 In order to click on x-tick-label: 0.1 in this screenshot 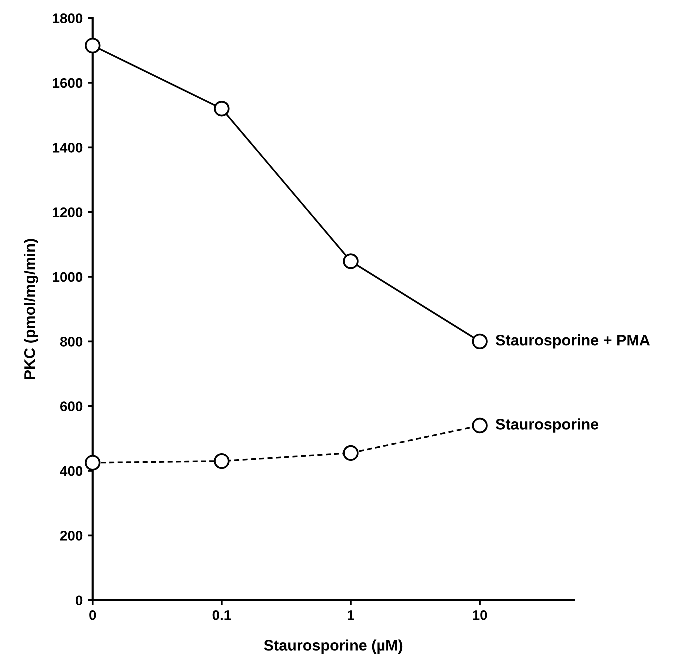, I will do `click(222, 615)`.